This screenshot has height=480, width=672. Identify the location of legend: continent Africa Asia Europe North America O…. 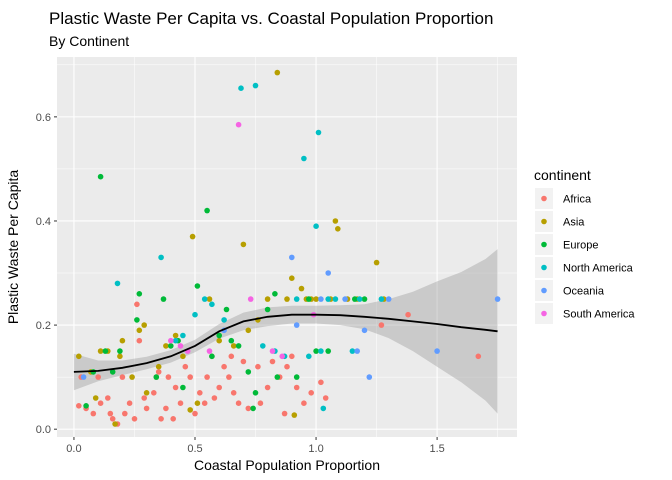
(584, 245).